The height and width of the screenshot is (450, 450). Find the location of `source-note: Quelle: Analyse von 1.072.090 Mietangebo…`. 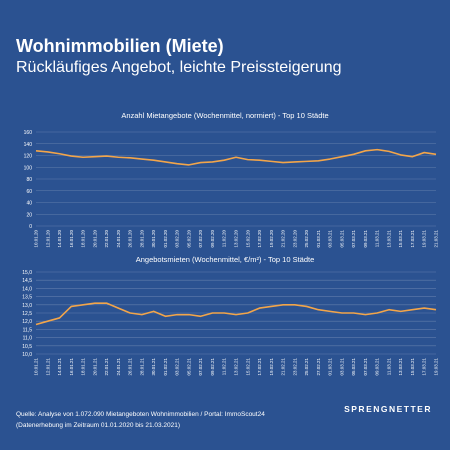

source-note: Quelle: Analyse von 1.072.090 Mietangebo… is located at coordinates (140, 414).